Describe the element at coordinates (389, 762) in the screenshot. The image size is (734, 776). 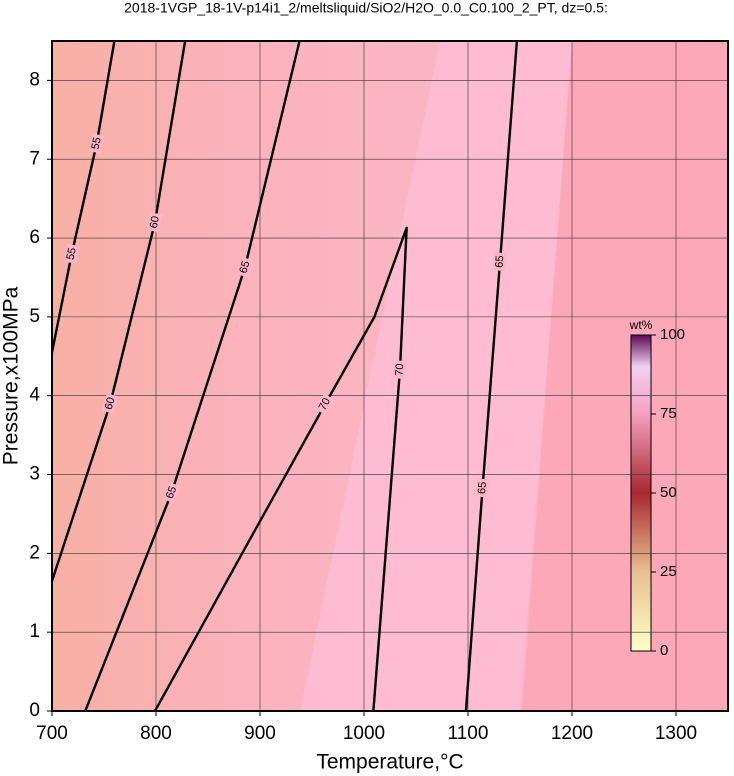
I see `x-axis-label: Temperature,°C` at that location.